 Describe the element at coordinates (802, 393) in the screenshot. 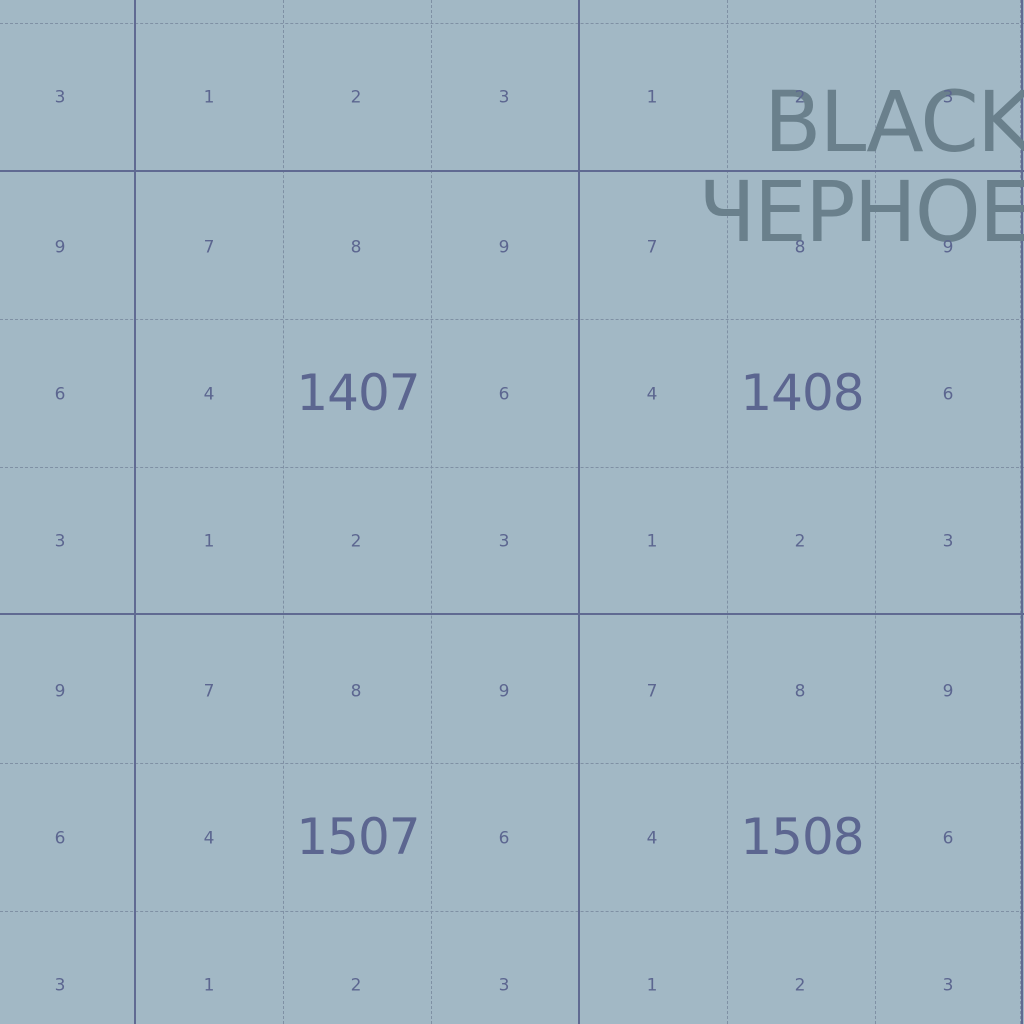

I see `sheet-number: 1408` at that location.